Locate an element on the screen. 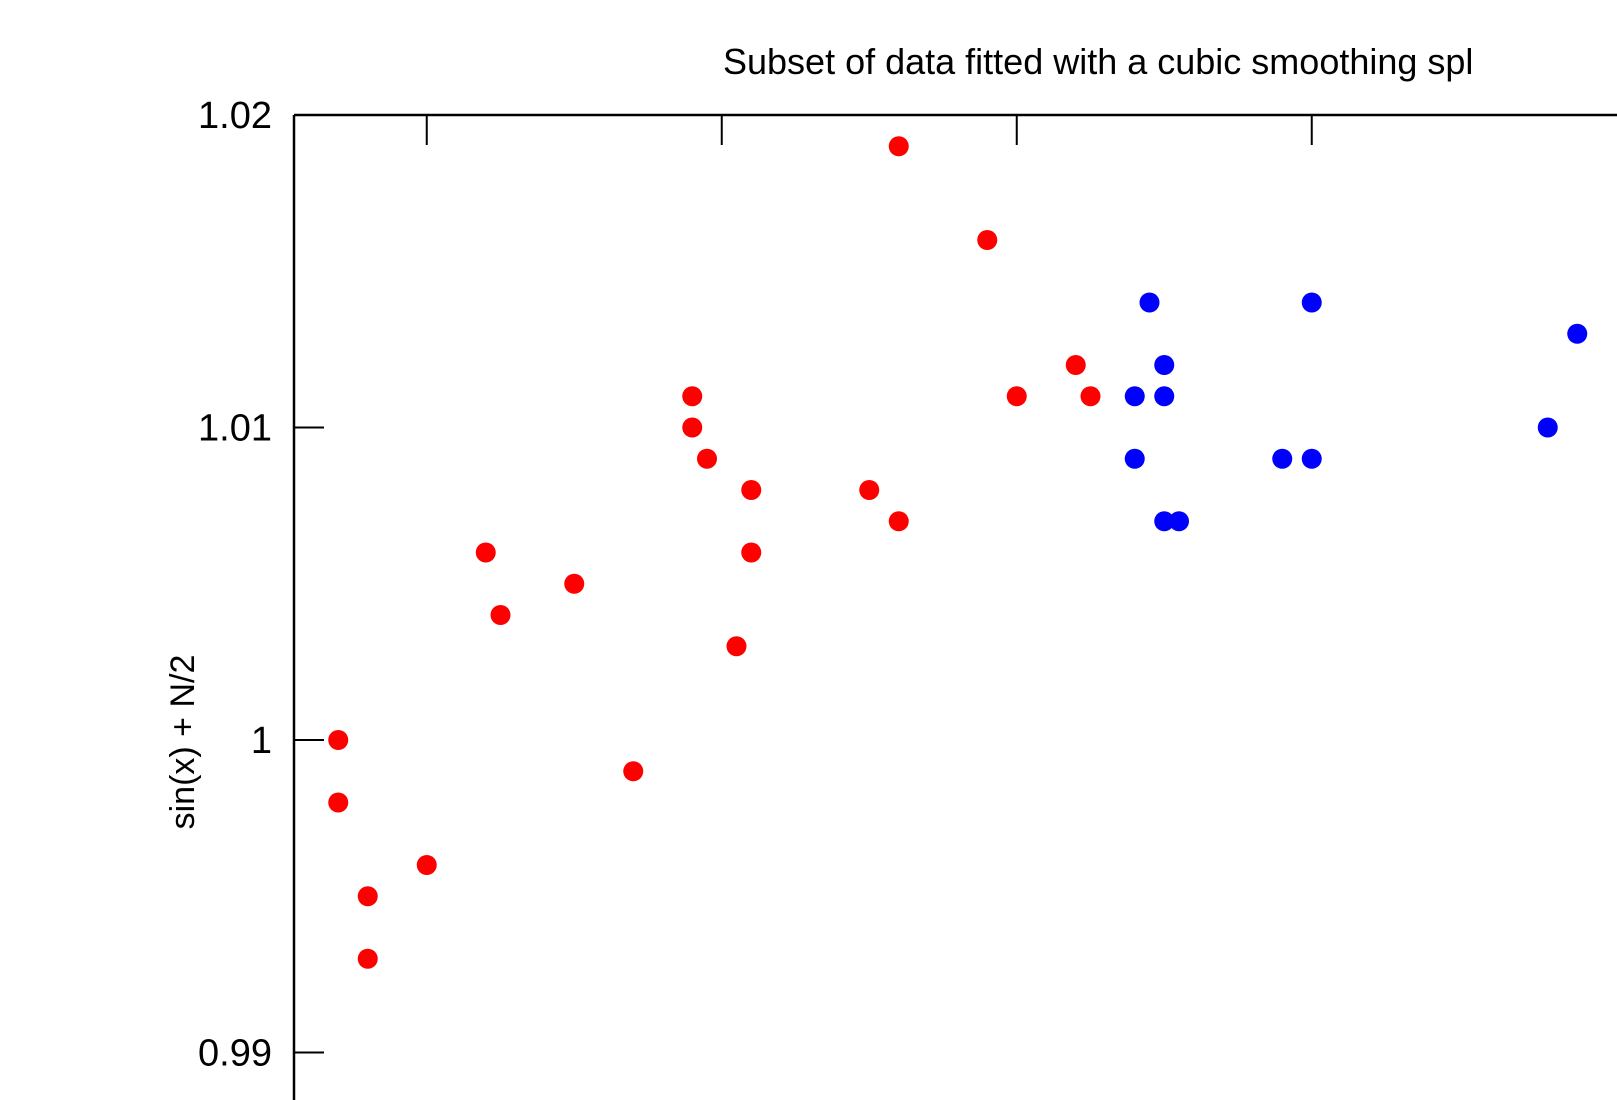 The width and height of the screenshot is (1617, 1100). x-ticks is located at coordinates (869, 130).